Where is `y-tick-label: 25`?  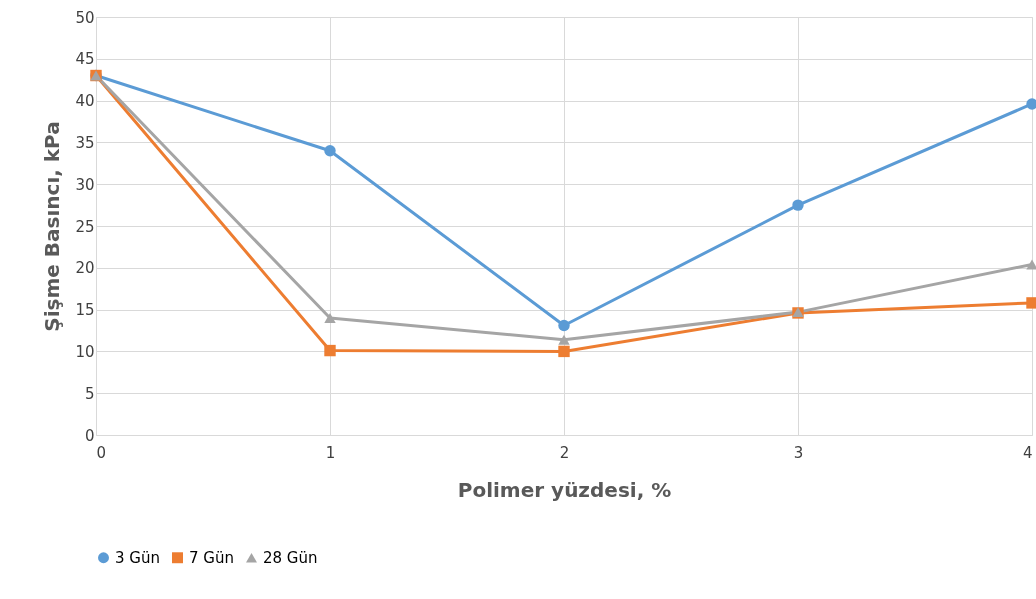
y-tick-label: 25 is located at coordinates (85, 226).